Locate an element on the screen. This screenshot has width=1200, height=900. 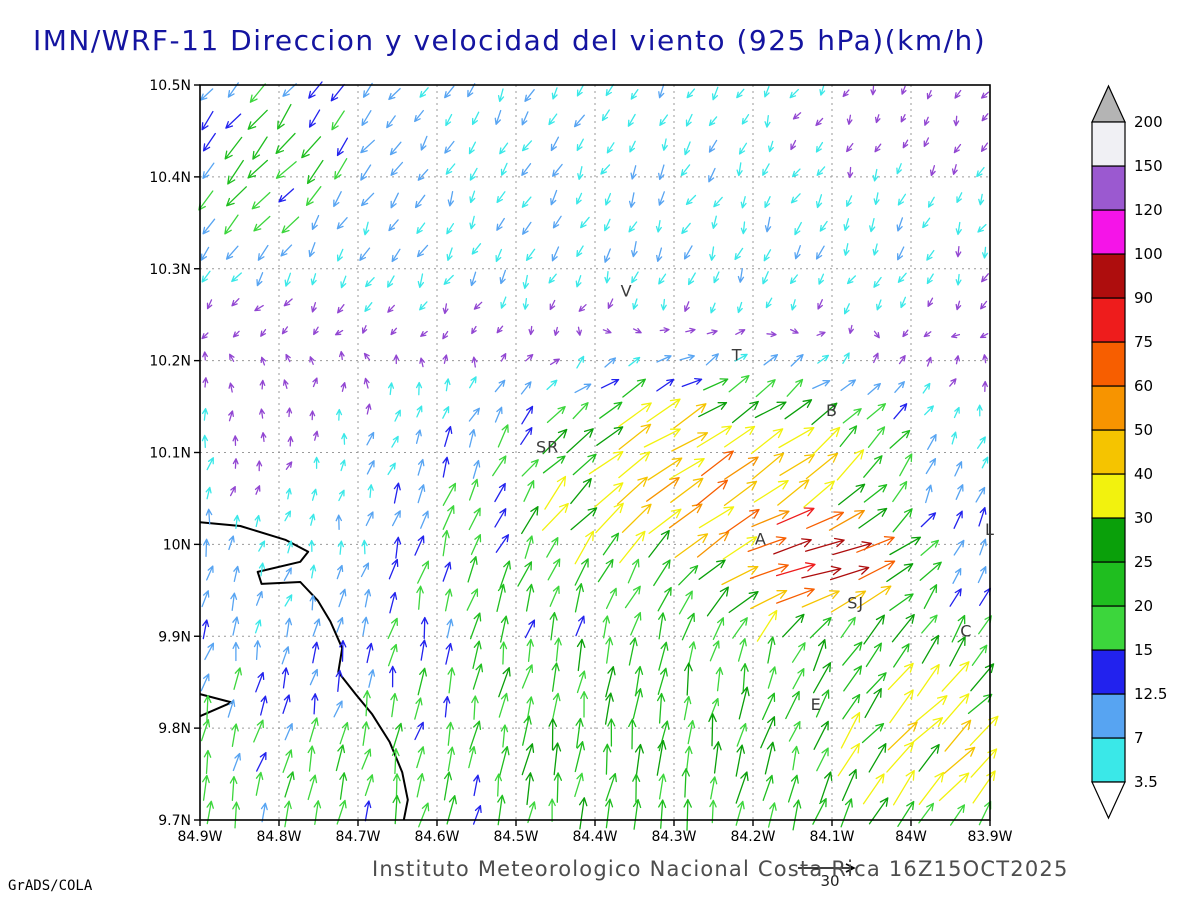
x-tick-label: 84.9W is located at coordinates (199, 837).